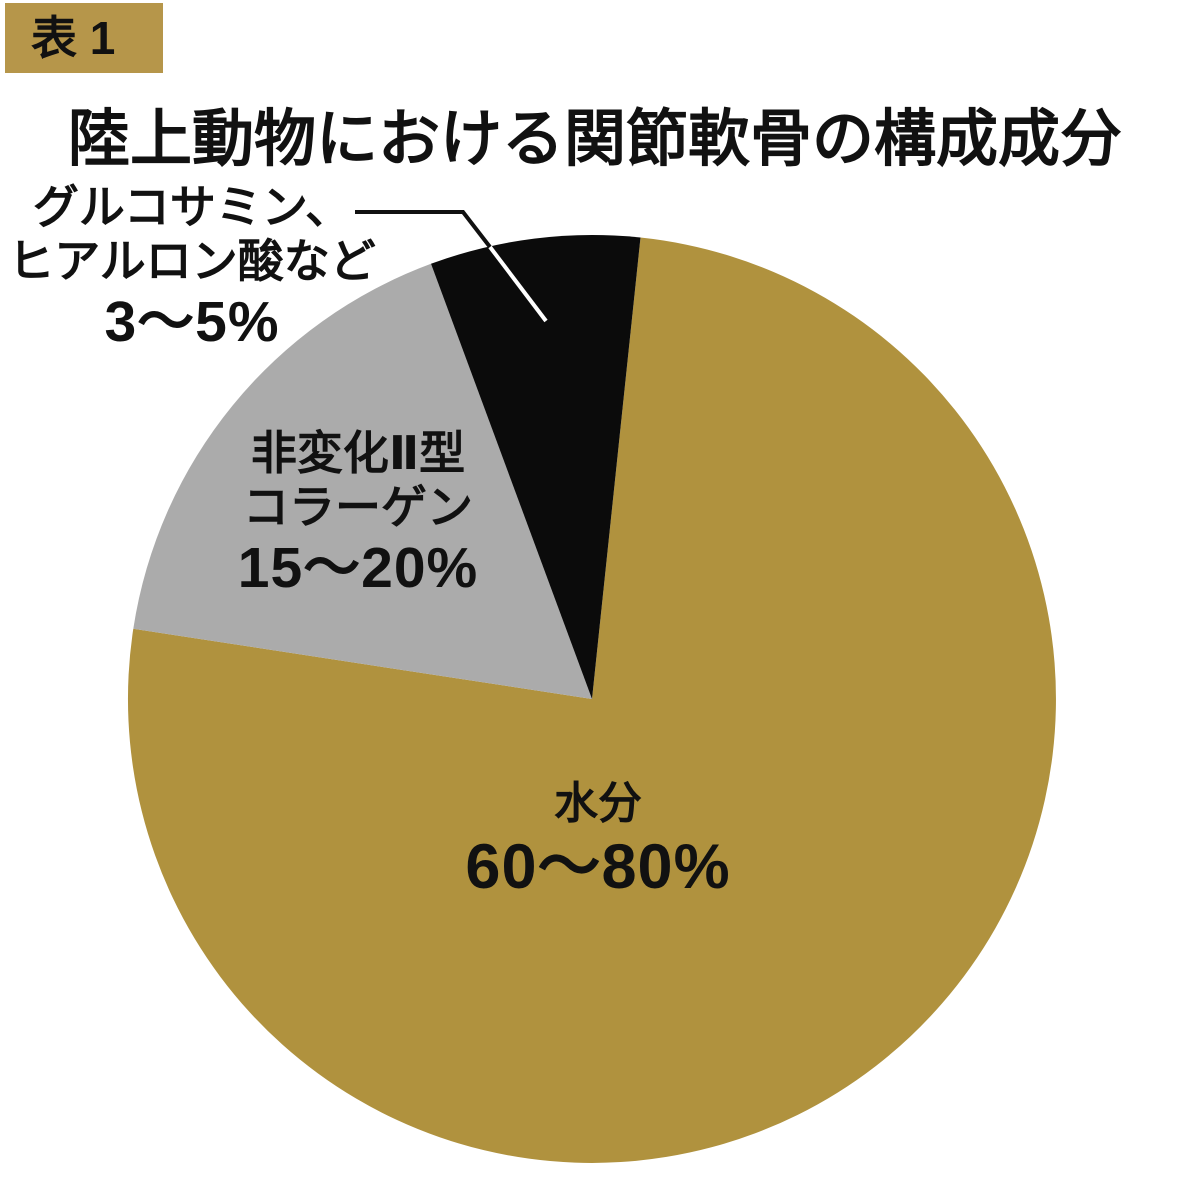  What do you see at coordinates (358, 567) in the screenshot?
I see `slice-value-collagen: 15～20%` at bounding box center [358, 567].